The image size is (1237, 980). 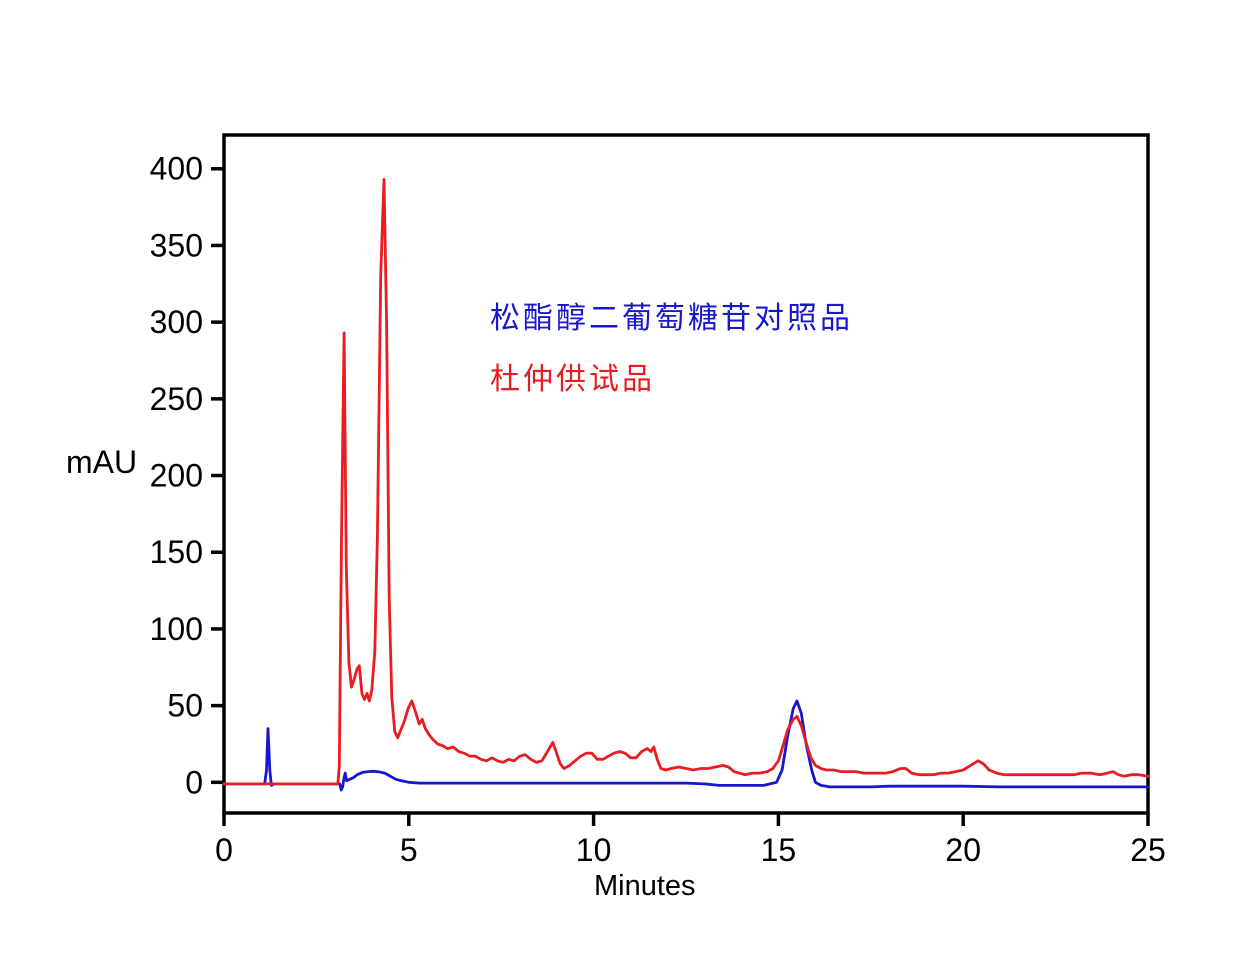 I want to click on x-tick-label: 15, so click(x=779, y=850).